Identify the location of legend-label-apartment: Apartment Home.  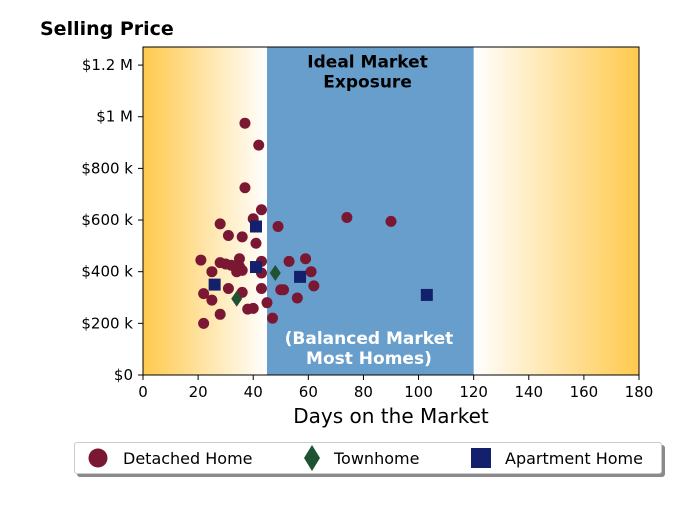
(574, 458).